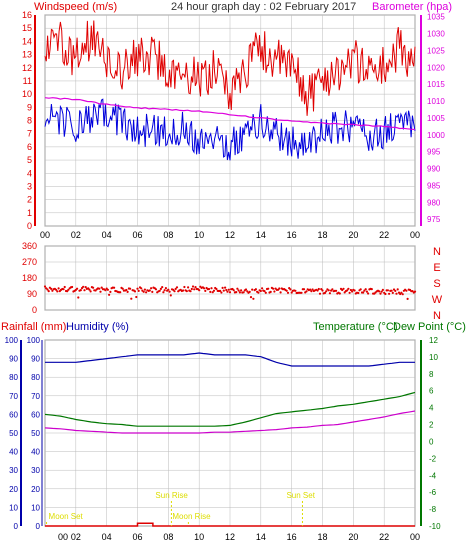  What do you see at coordinates (431, 441) in the screenshot?
I see `temperature-tick-label: 0` at bounding box center [431, 441].